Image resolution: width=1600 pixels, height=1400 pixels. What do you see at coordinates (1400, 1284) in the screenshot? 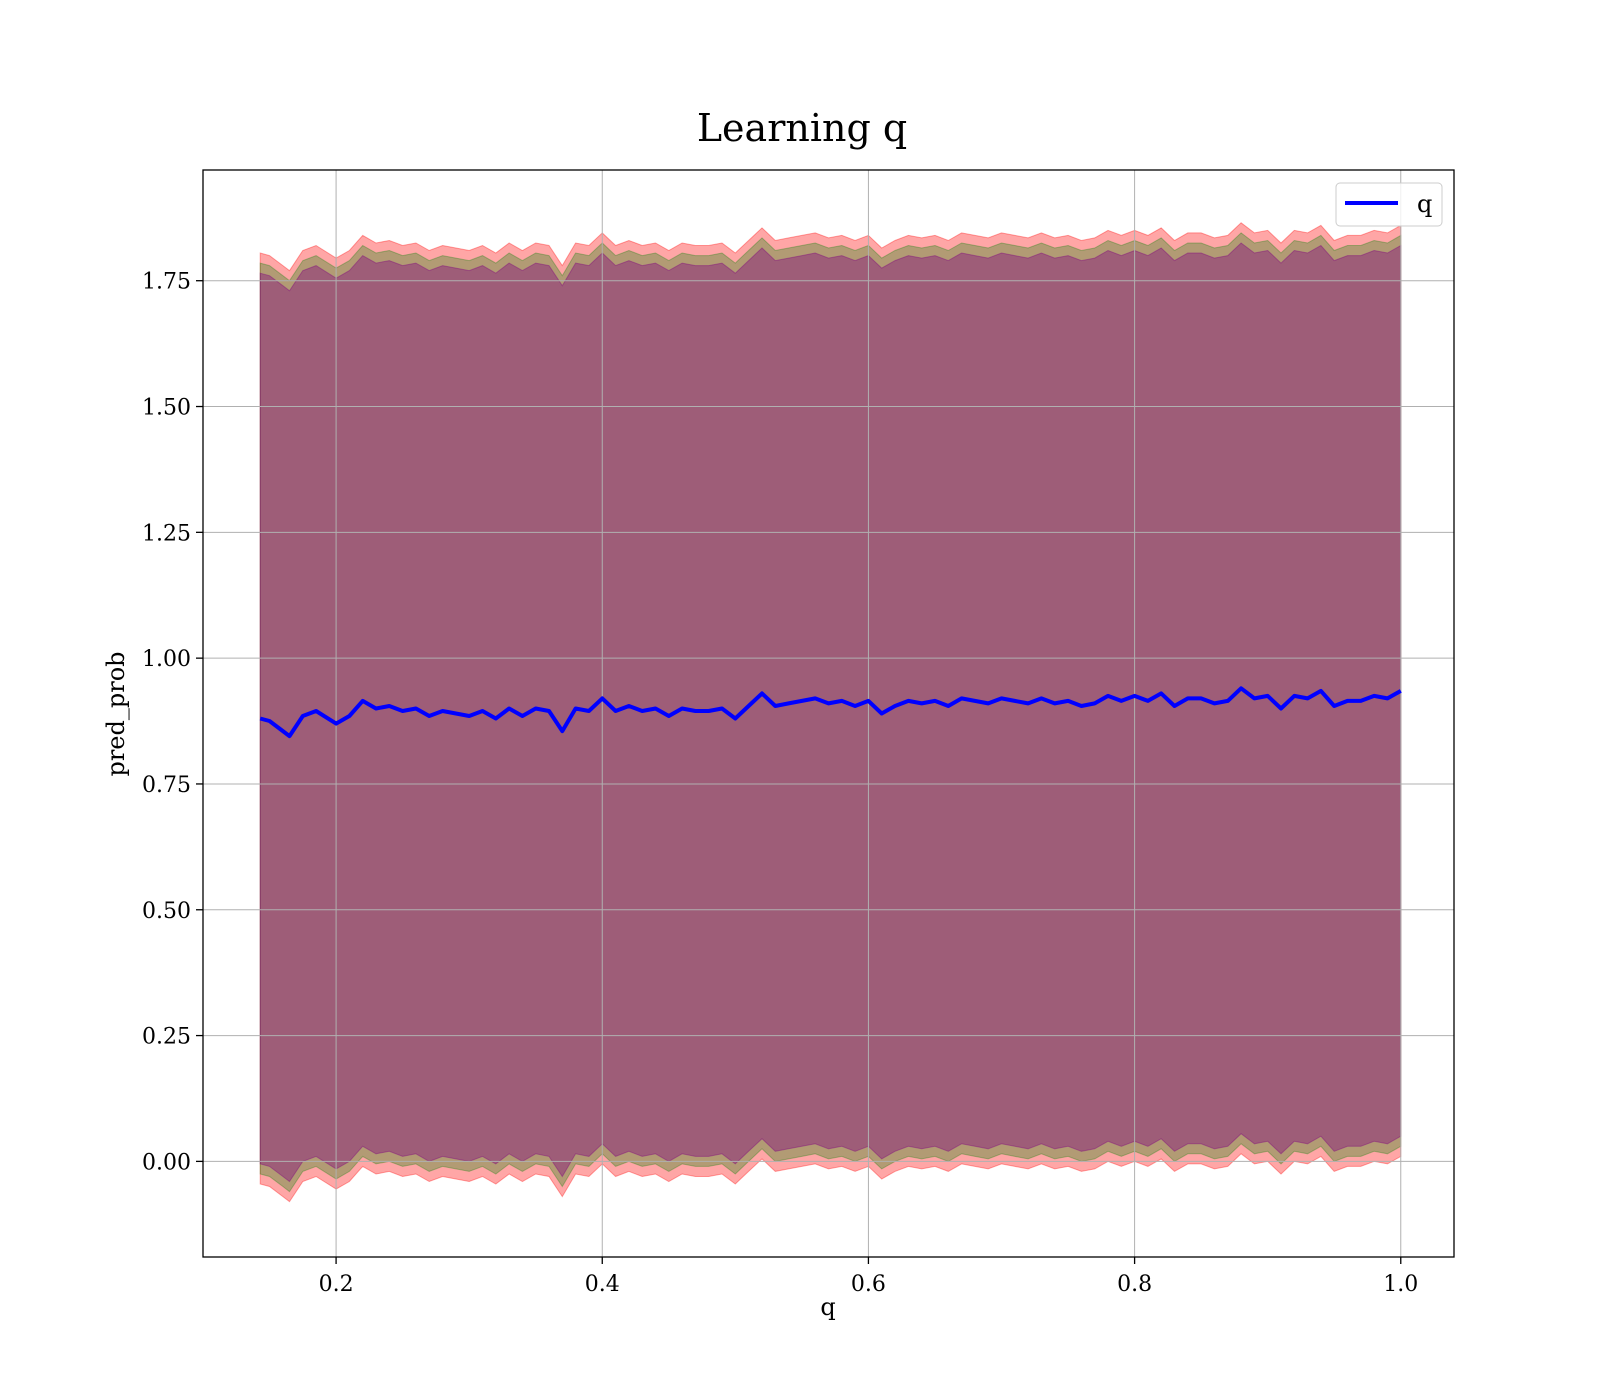
I see `x-tick-label: 1.0` at bounding box center [1400, 1284].